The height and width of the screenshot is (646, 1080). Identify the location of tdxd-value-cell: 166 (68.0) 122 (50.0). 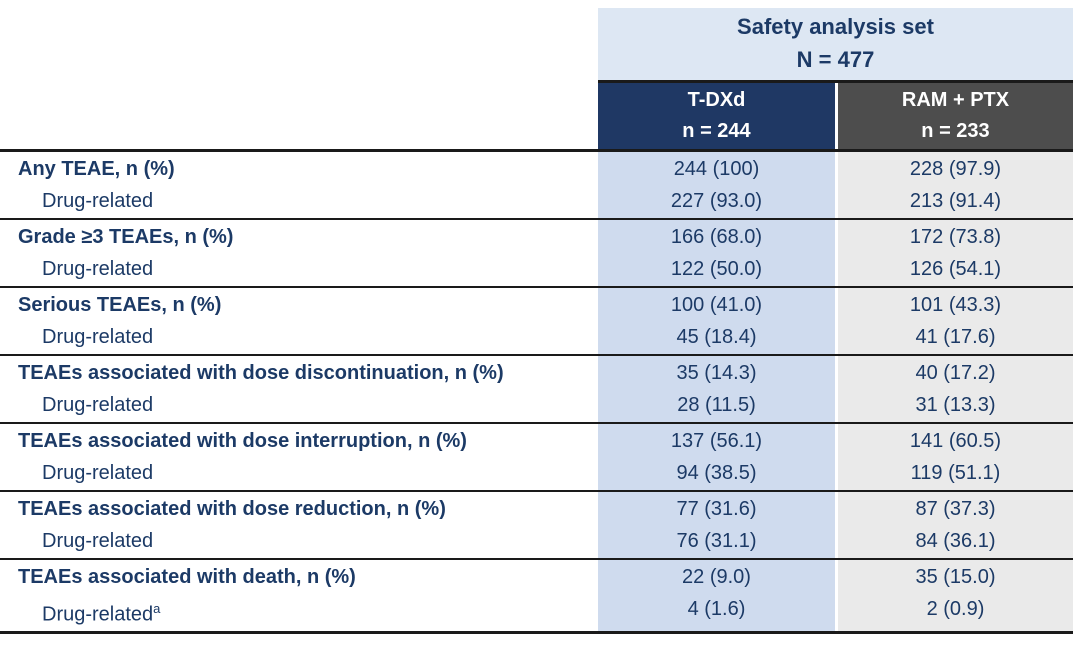
(718, 253).